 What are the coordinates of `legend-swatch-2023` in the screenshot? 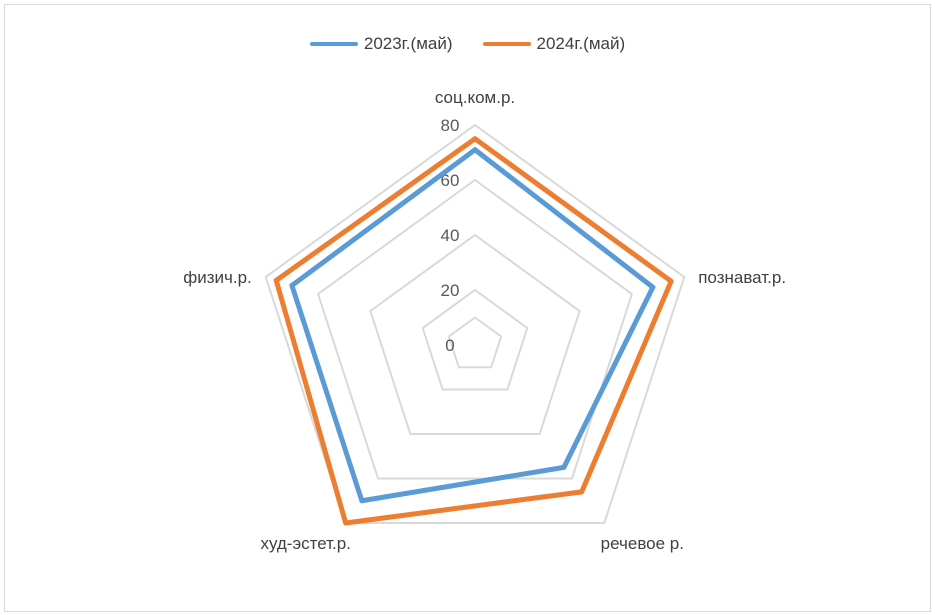 It's located at (333, 44).